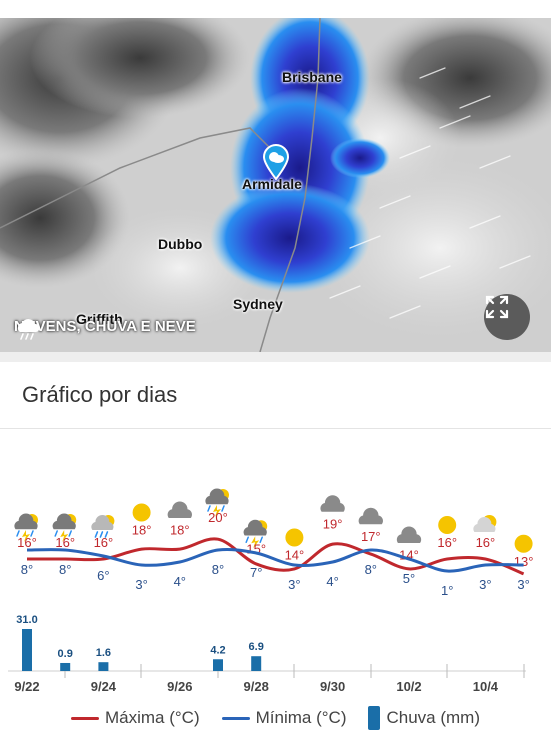 This screenshot has height=750, width=551. I want to click on legend-item-max: Máxima (°C), so click(135, 718).